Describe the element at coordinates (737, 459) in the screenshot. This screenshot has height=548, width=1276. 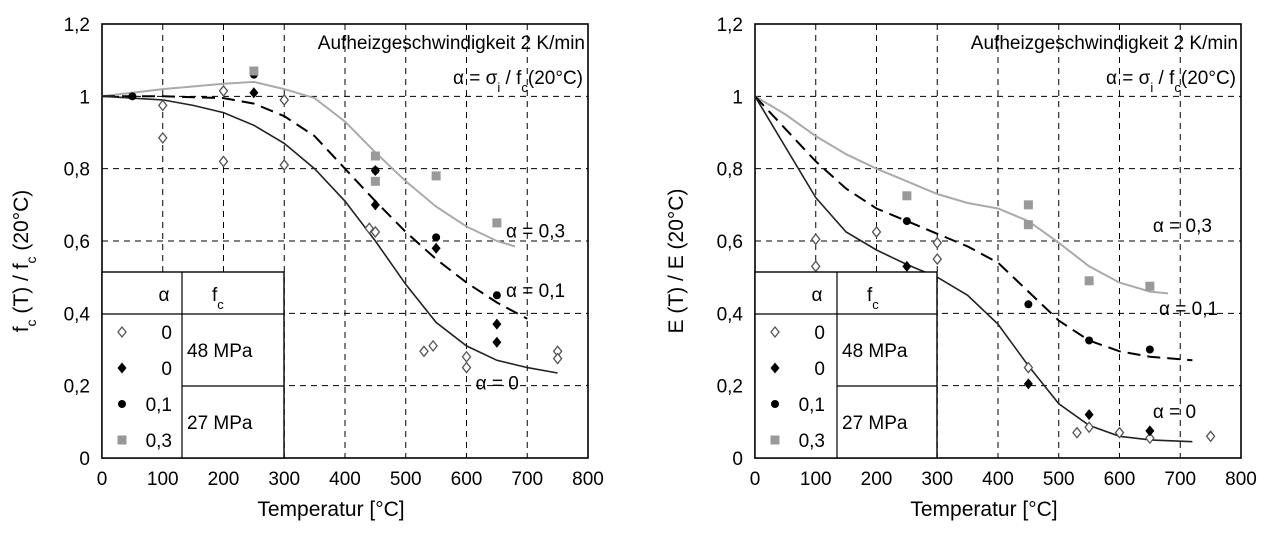
I see `y-tick-label: 0` at that location.